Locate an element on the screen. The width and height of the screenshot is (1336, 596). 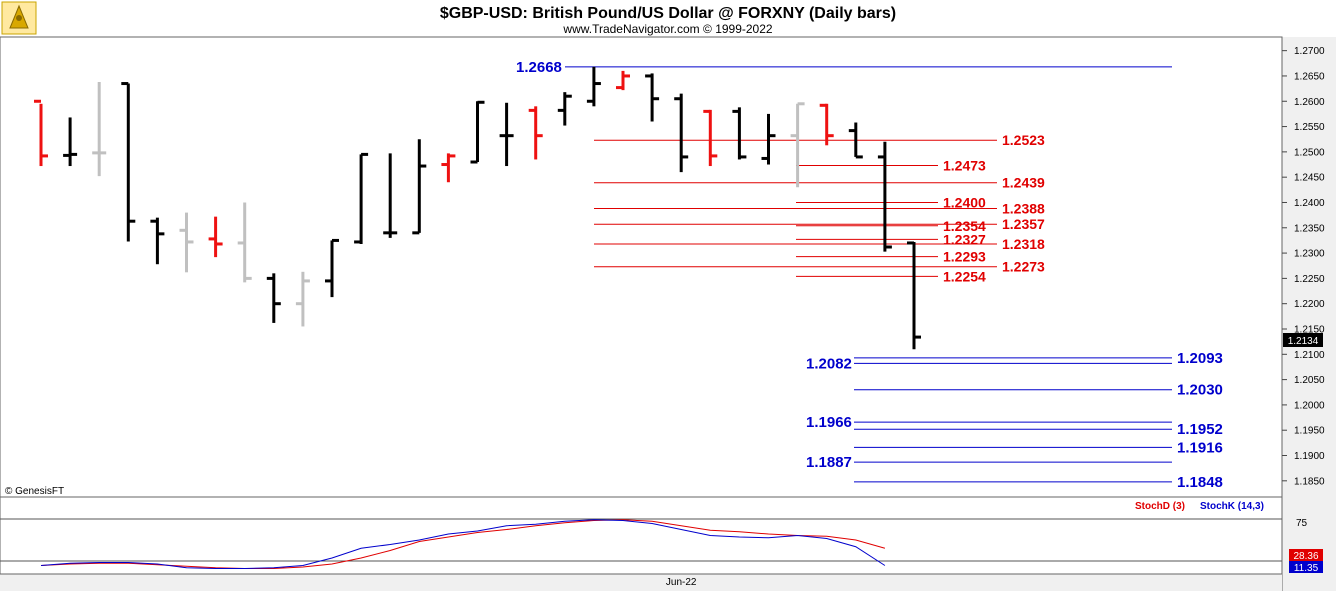
header-bar is located at coordinates (668, 18).